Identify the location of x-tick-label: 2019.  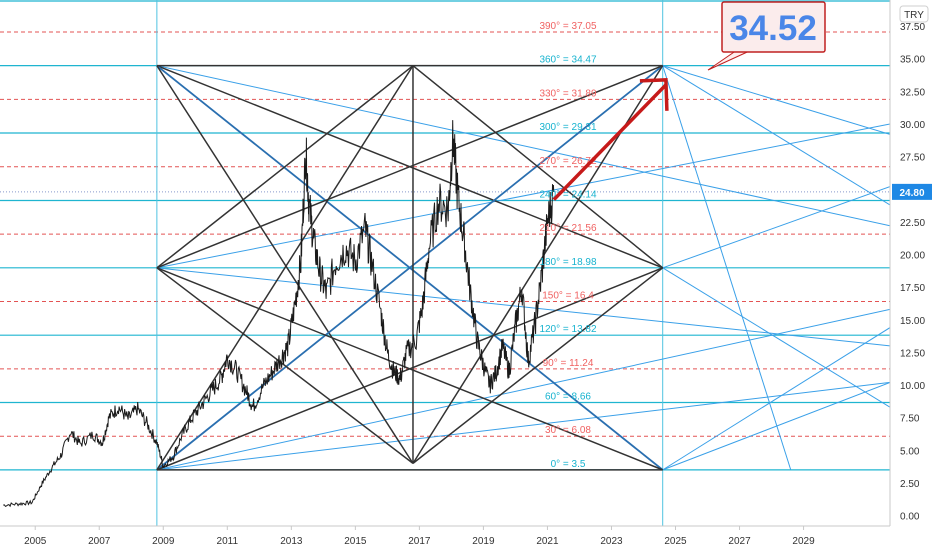
(483, 541).